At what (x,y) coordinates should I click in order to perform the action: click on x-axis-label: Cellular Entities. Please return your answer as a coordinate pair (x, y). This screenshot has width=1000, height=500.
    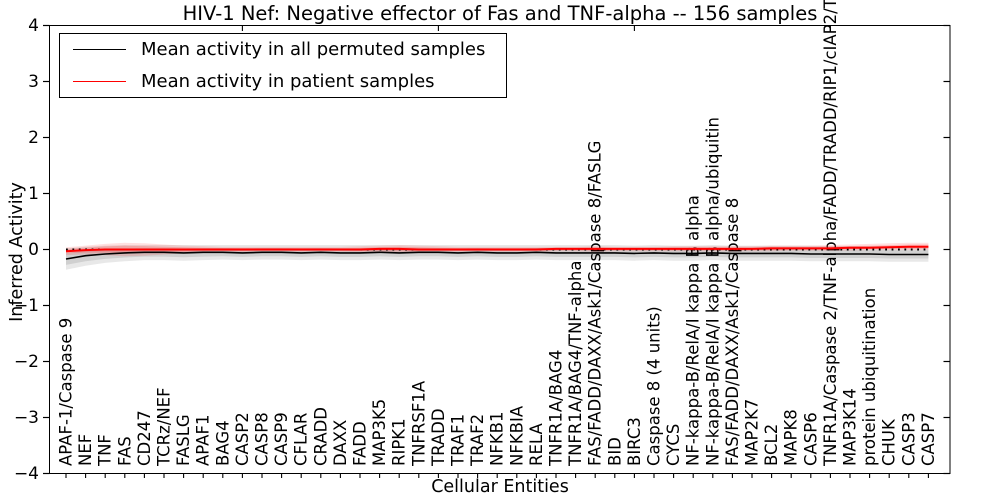
    Looking at the image, I should click on (500, 487).